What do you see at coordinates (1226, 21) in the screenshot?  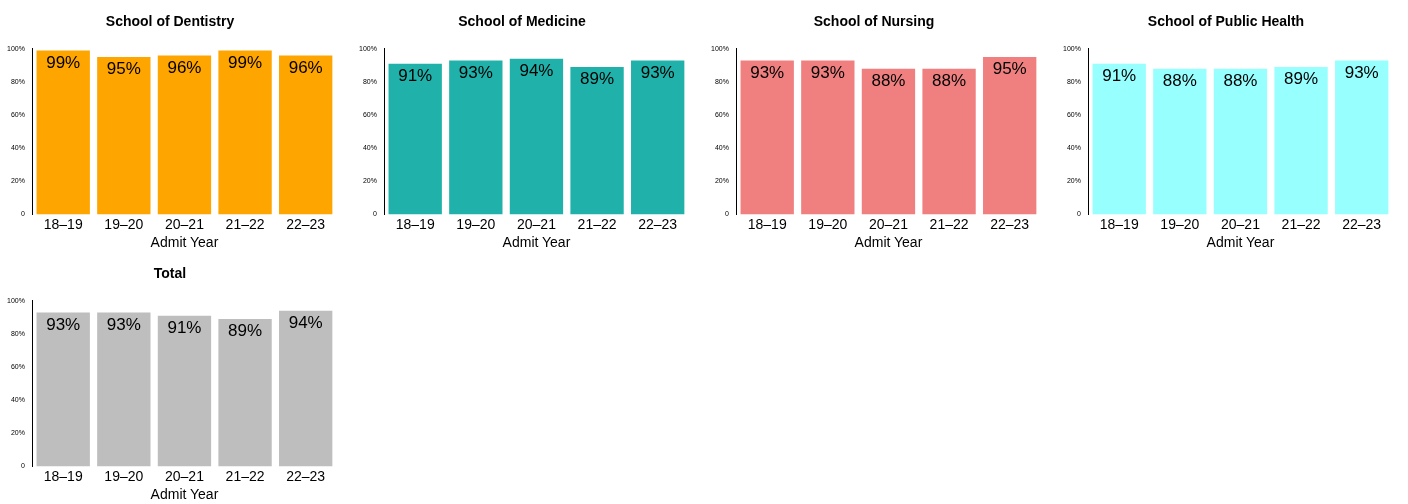 I see `chart-title: School of Public Health` at bounding box center [1226, 21].